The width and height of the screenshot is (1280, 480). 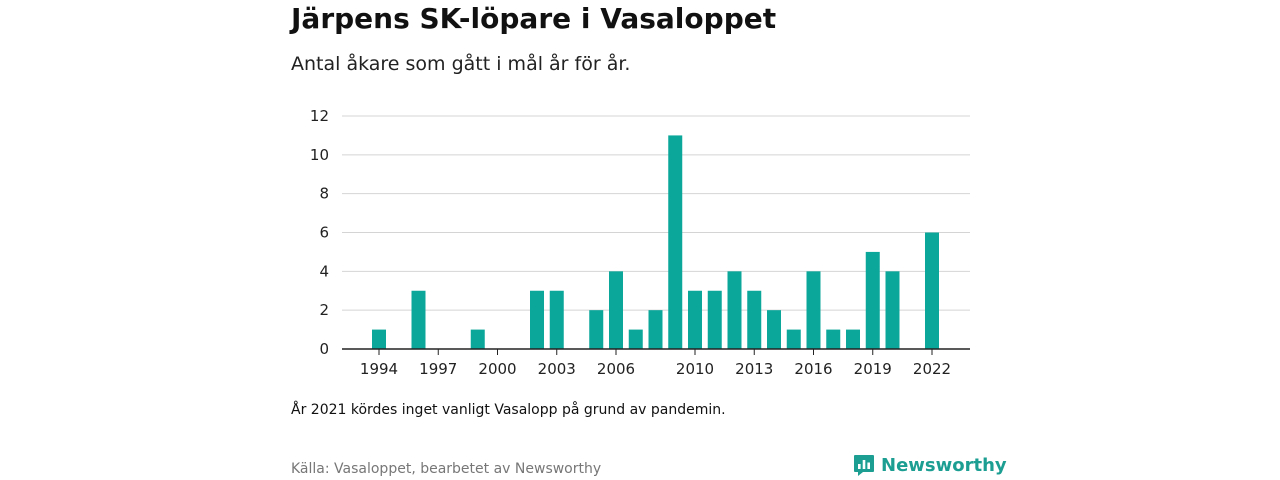 I want to click on bar-2015, so click(x=793, y=339).